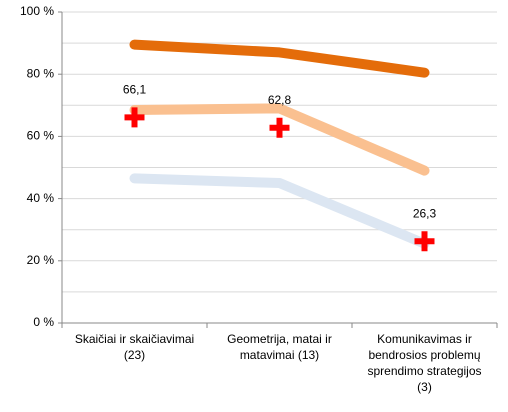  What do you see at coordinates (280, 100) in the screenshot?
I see `data-label: 62,8` at bounding box center [280, 100].